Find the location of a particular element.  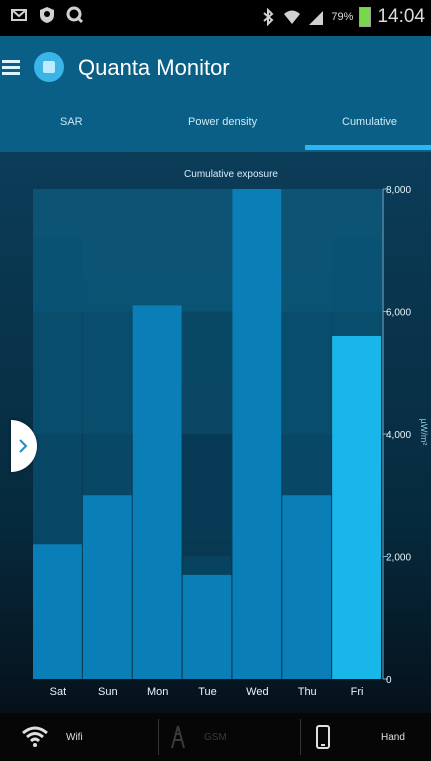

status-right: 79% 14:04 is located at coordinates (342, 17).